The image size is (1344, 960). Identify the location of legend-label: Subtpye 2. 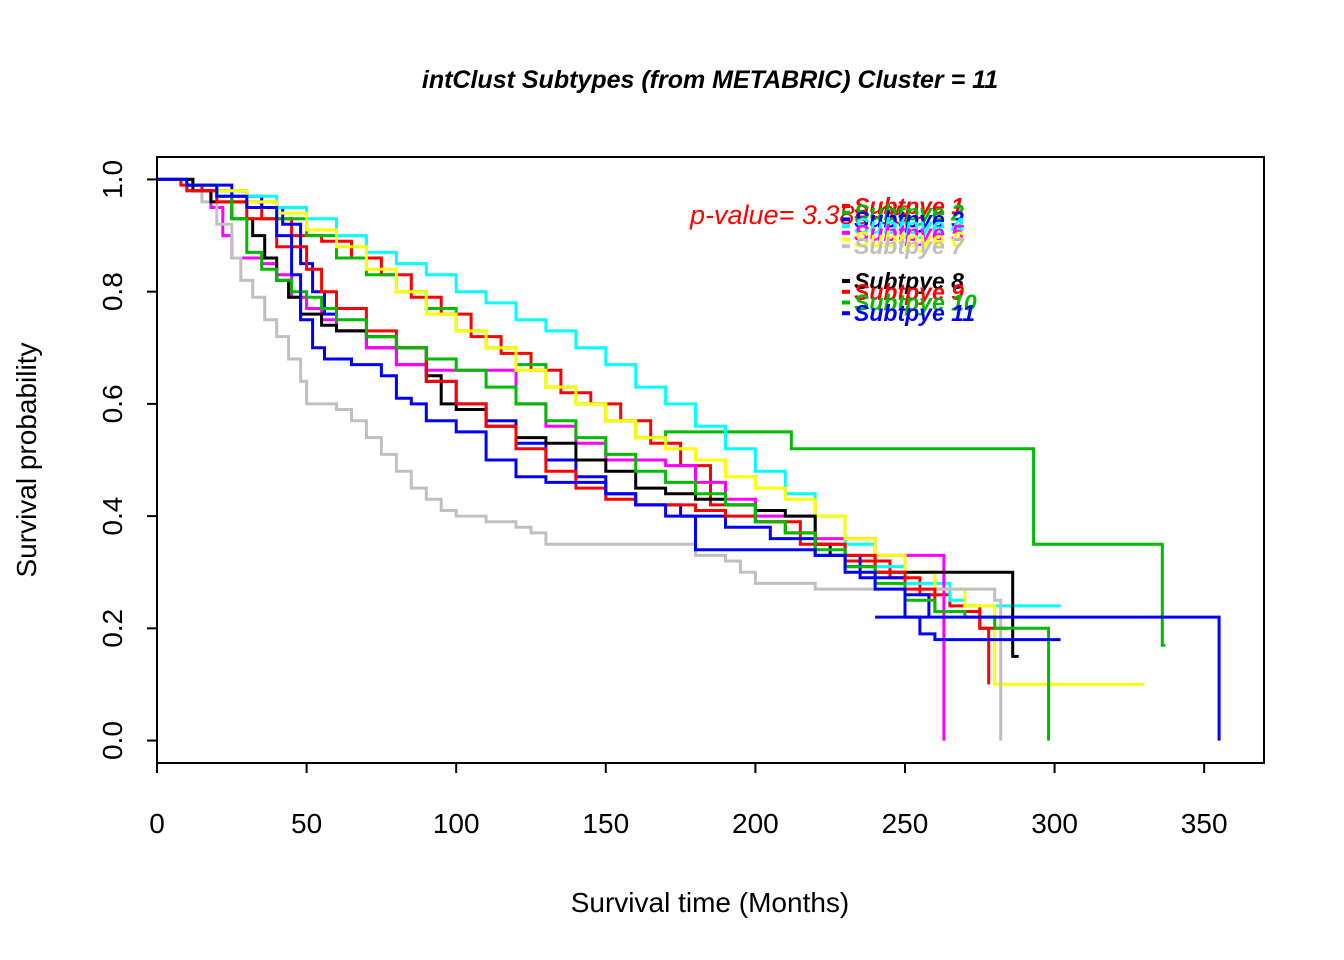
(909, 213).